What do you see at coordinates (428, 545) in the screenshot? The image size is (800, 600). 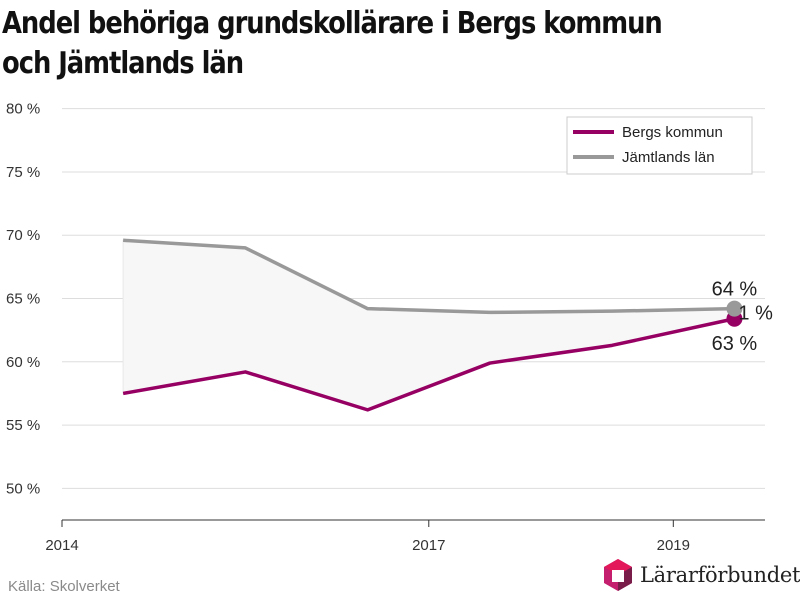 I see `x-tick-label: 2017` at bounding box center [428, 545].